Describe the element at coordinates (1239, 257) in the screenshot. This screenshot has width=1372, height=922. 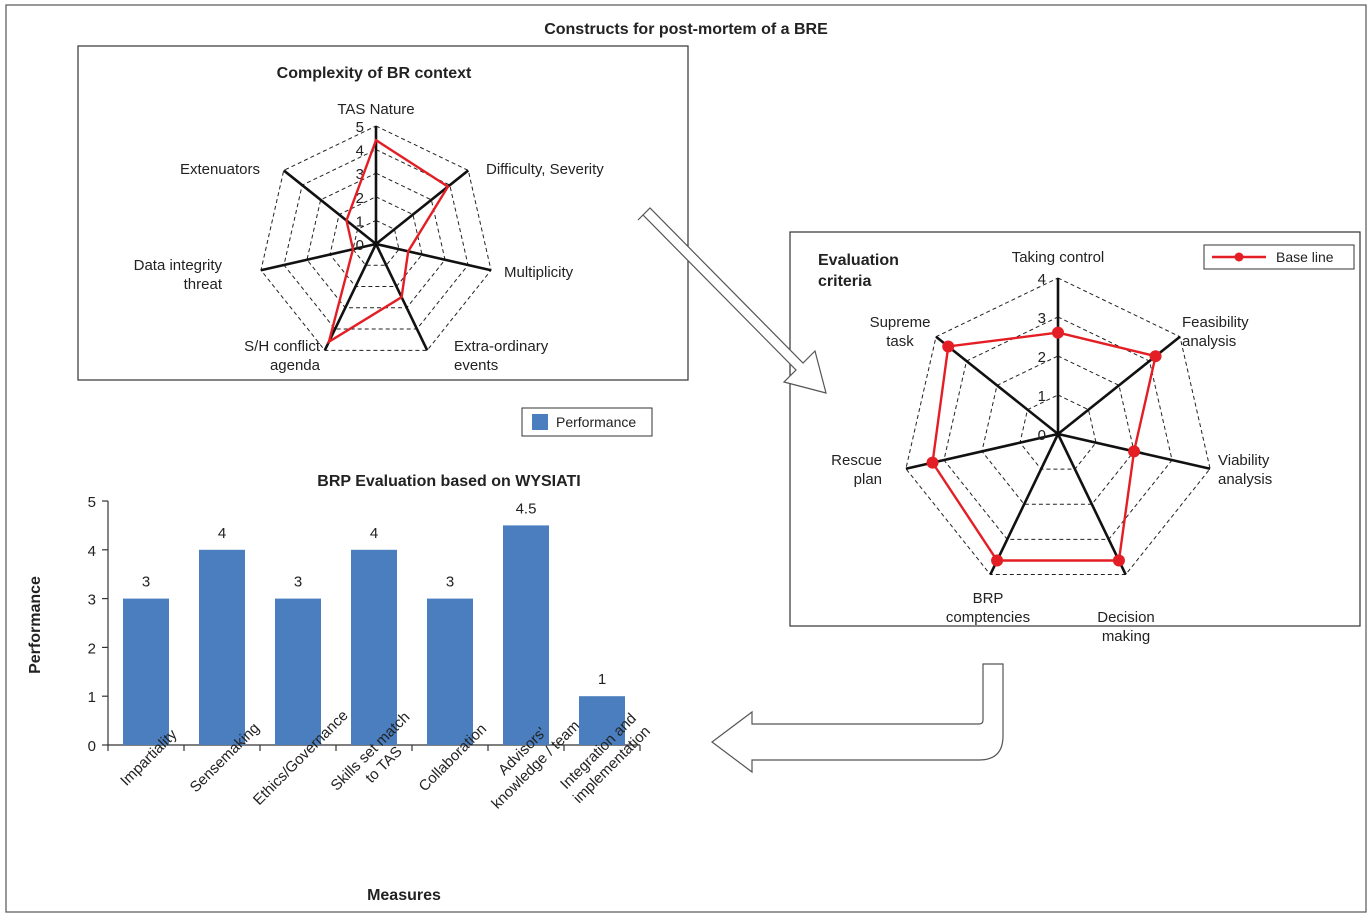
I see `radar-legend-marker` at that location.